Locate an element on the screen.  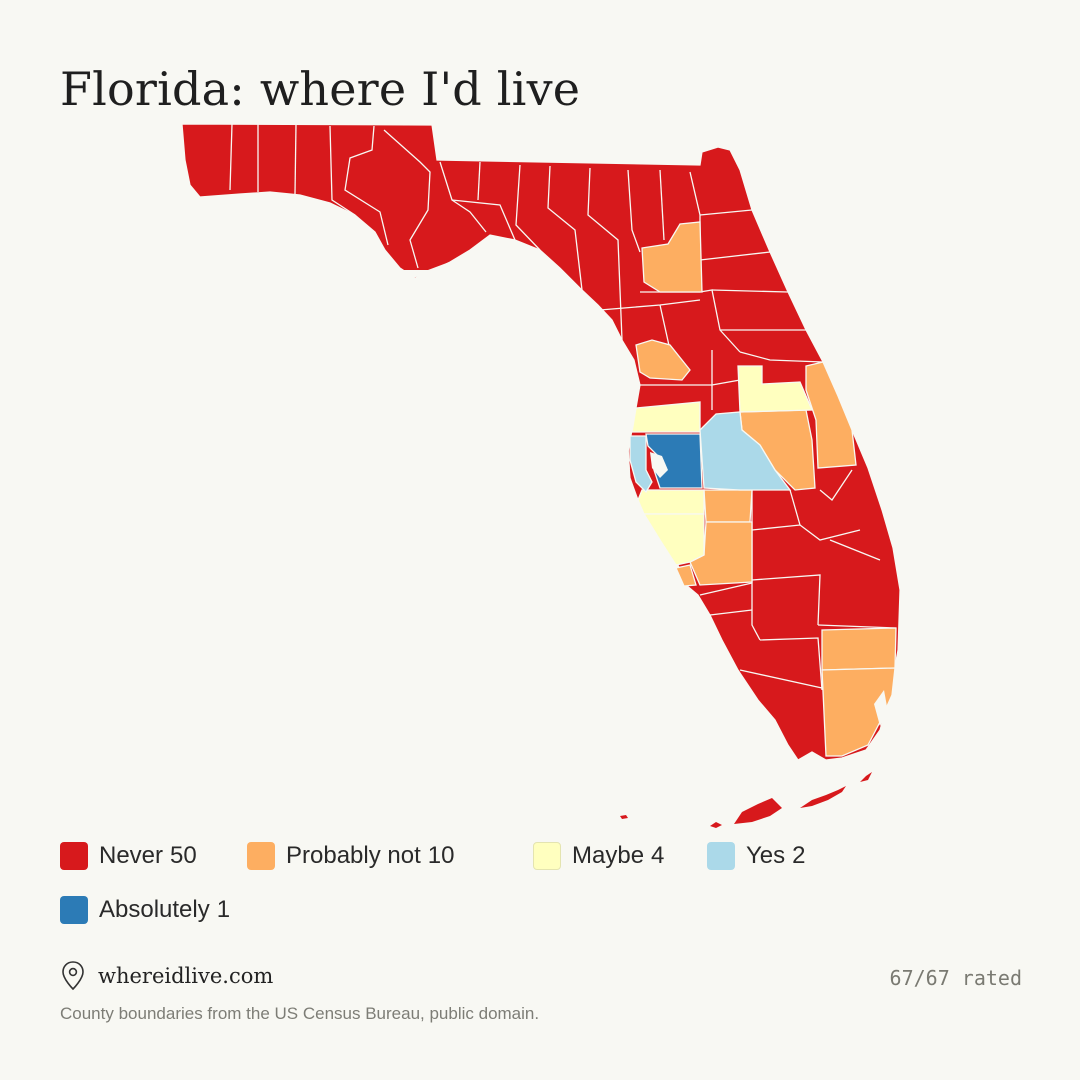
legend-item-absolutely: Absolutely 1 is located at coordinates (145, 910).